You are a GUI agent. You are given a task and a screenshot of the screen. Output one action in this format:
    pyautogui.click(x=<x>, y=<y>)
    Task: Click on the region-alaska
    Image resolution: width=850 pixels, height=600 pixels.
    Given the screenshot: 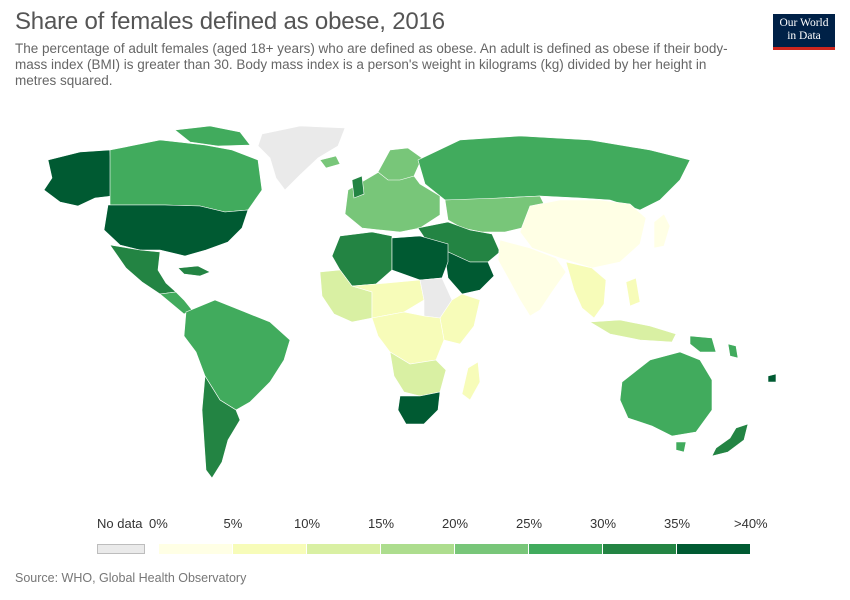 What is the action you would take?
    pyautogui.click(x=78, y=178)
    